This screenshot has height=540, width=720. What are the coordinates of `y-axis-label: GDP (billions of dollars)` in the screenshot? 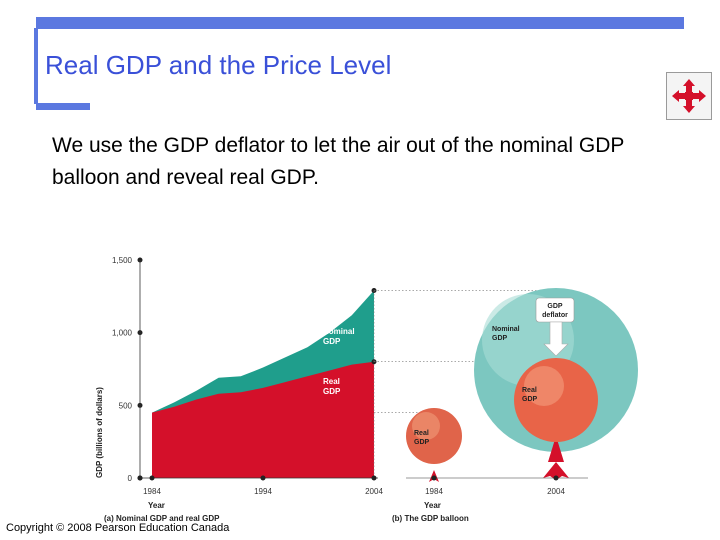 It's located at (99, 432).